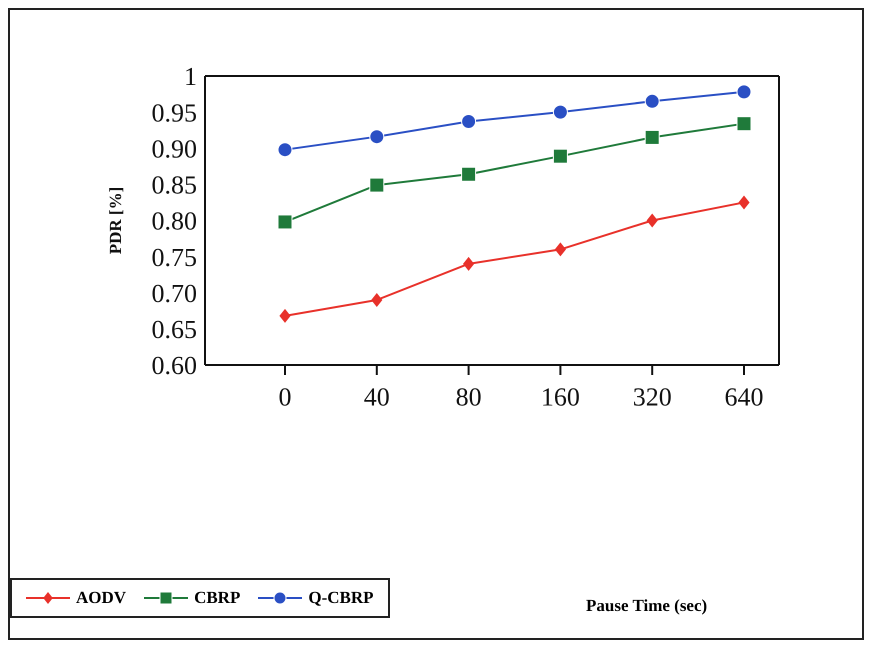  Describe the element at coordinates (116, 220) in the screenshot. I see `y-axis-title: PDR [%]` at that location.